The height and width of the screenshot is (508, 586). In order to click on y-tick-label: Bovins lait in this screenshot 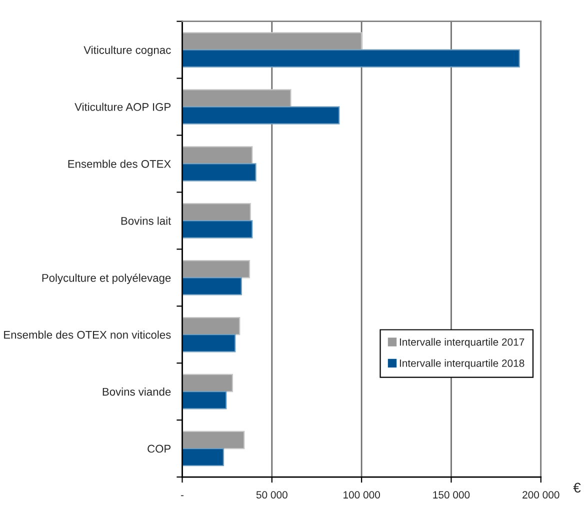, I will do `click(146, 220)`.